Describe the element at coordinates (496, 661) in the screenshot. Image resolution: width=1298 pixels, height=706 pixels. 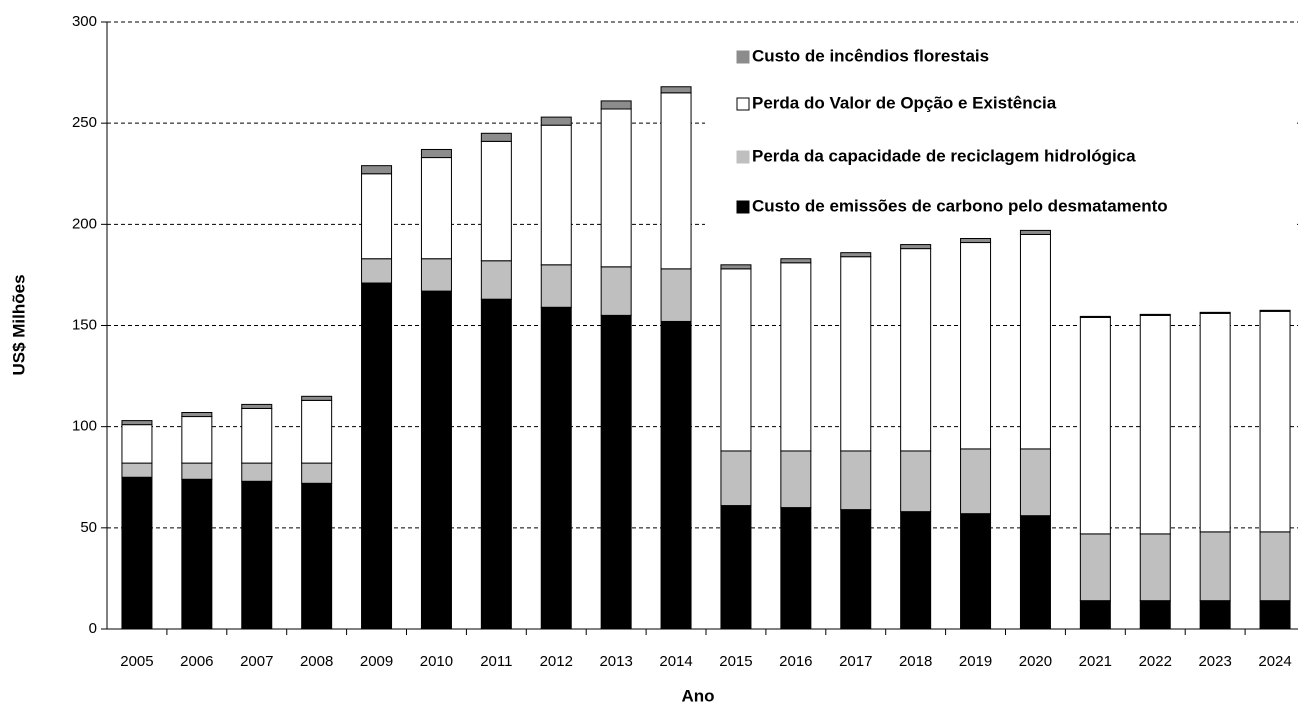
I see `x-tick-label: 2011` at that location.